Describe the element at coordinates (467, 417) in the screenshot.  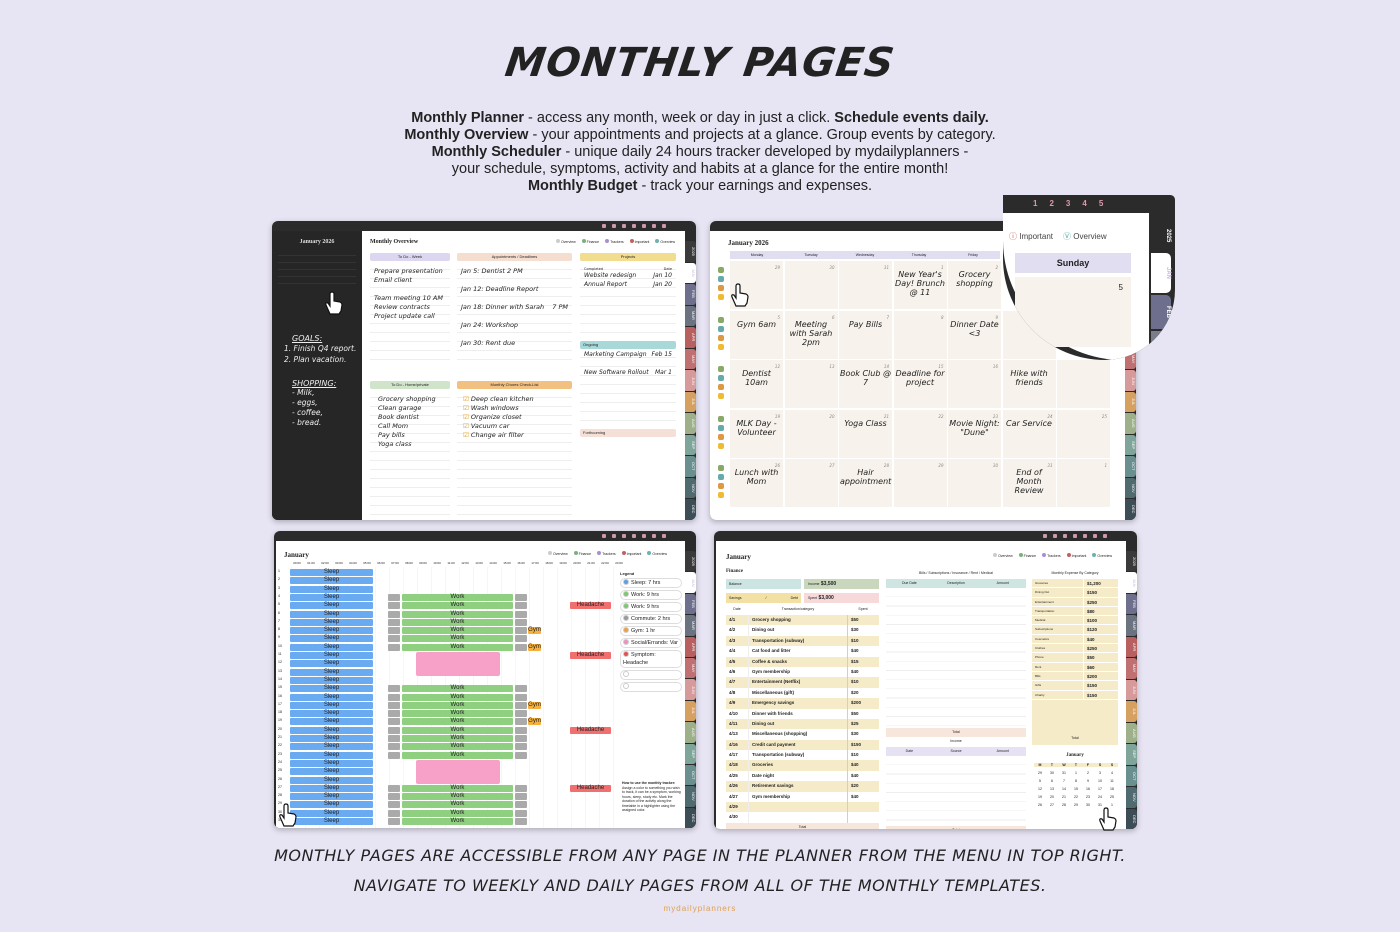
I see `checkbox-checked-icon: ☑` at that location.